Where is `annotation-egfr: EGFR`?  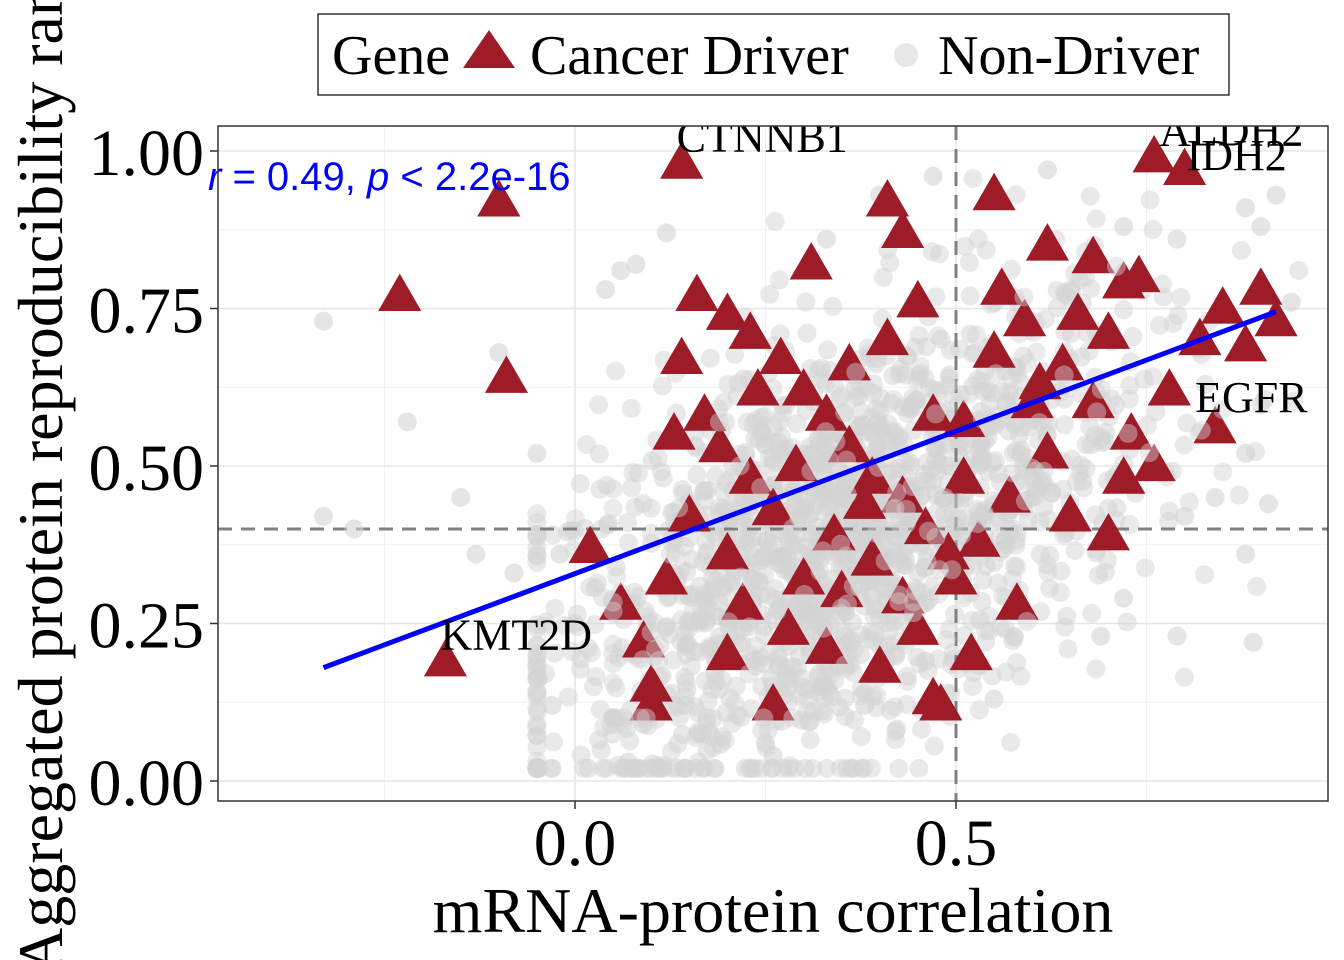 annotation-egfr: EGFR is located at coordinates (1251, 397).